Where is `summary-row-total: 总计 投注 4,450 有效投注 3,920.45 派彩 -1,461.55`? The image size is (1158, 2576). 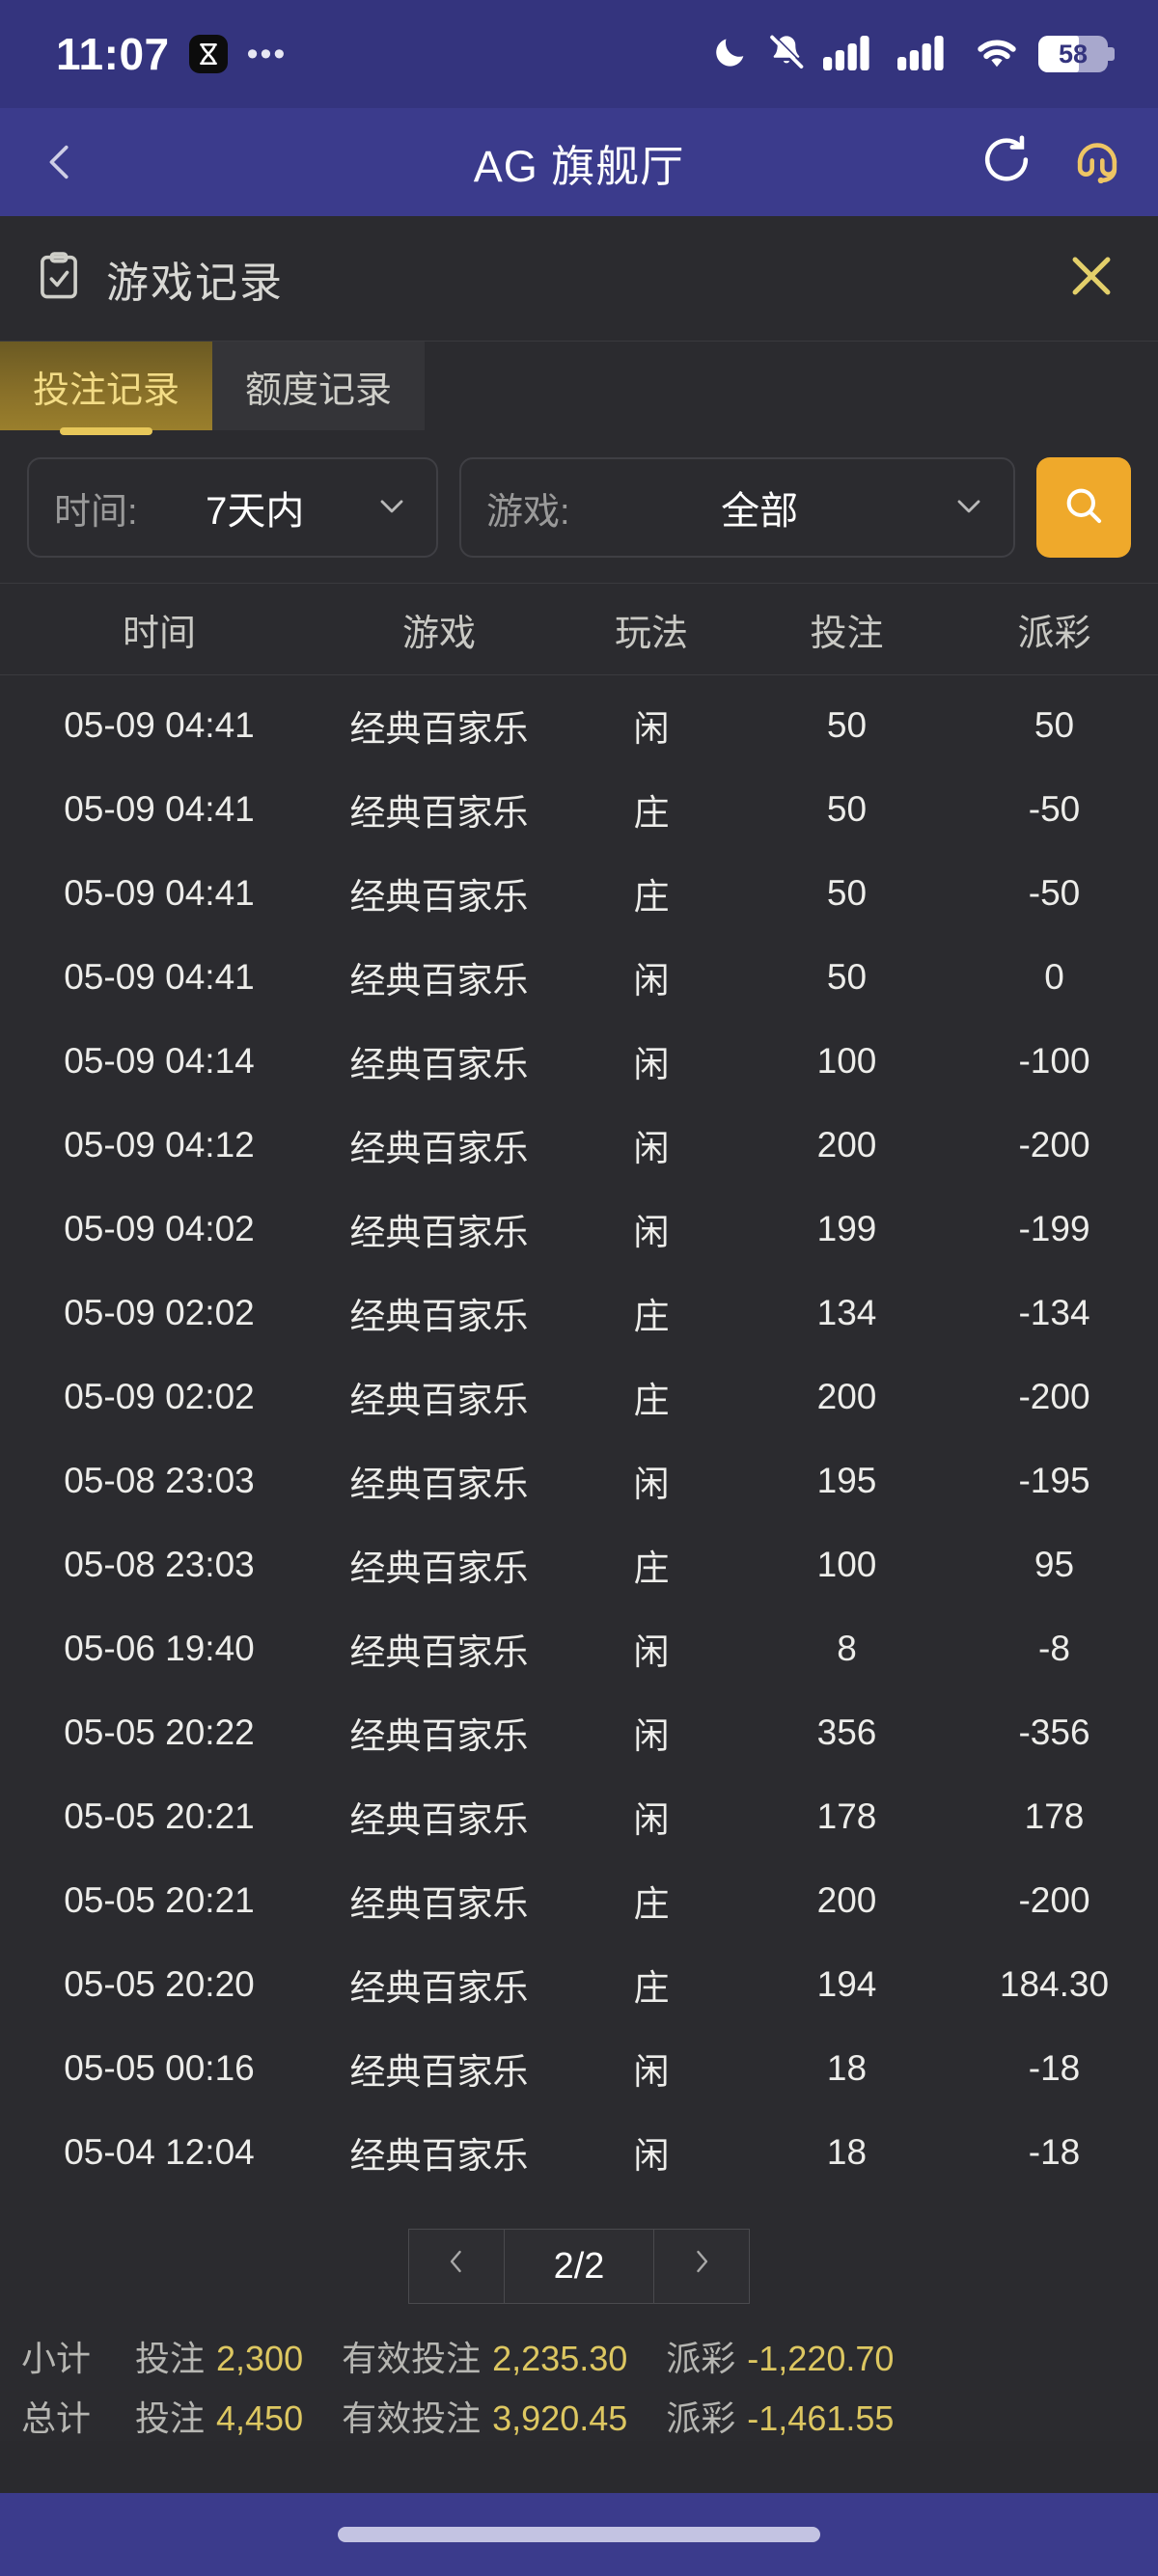
summary-row-total: 总计 投注 4,450 有效投注 3,920.45 派彩 -1,461.55 is located at coordinates (579, 2416).